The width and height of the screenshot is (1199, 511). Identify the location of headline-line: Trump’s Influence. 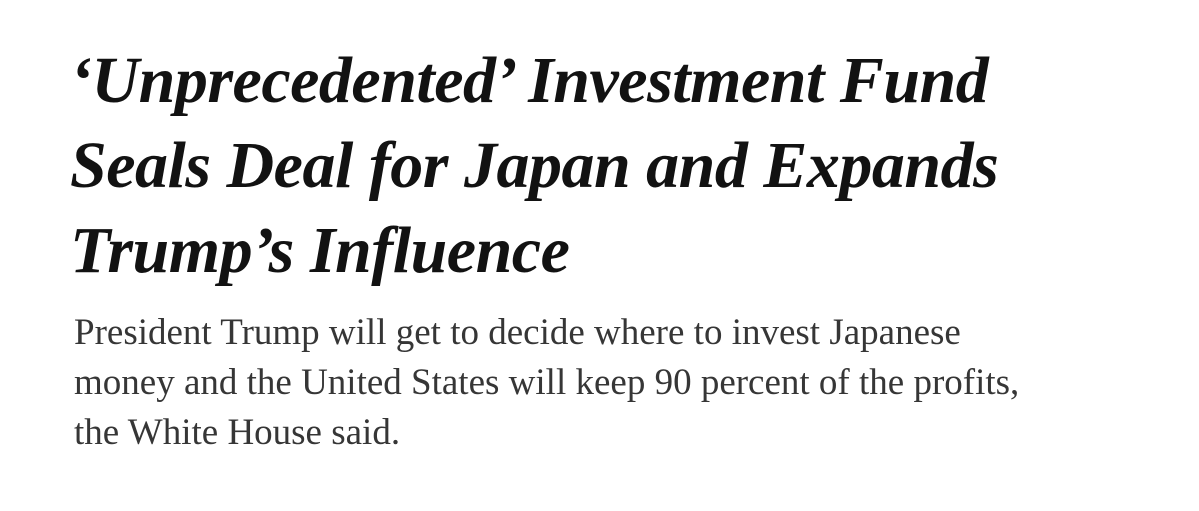
(320, 250).